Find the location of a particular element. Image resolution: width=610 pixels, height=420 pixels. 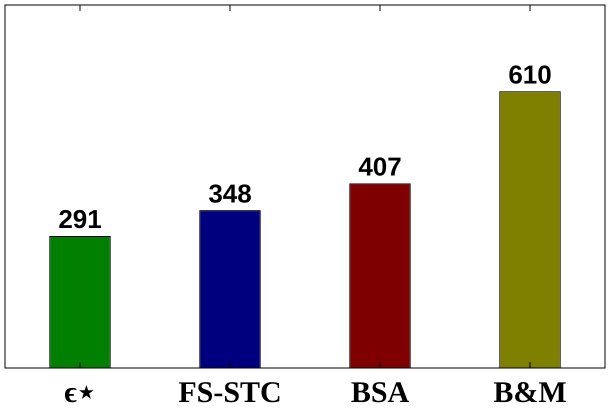

data-label: 610 is located at coordinates (530, 74).